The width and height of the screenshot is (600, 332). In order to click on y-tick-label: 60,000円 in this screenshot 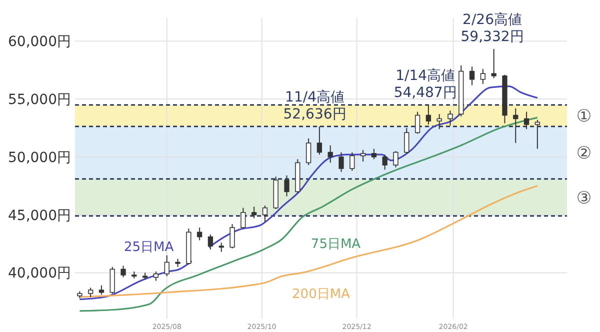, I will do `click(39, 42)`.